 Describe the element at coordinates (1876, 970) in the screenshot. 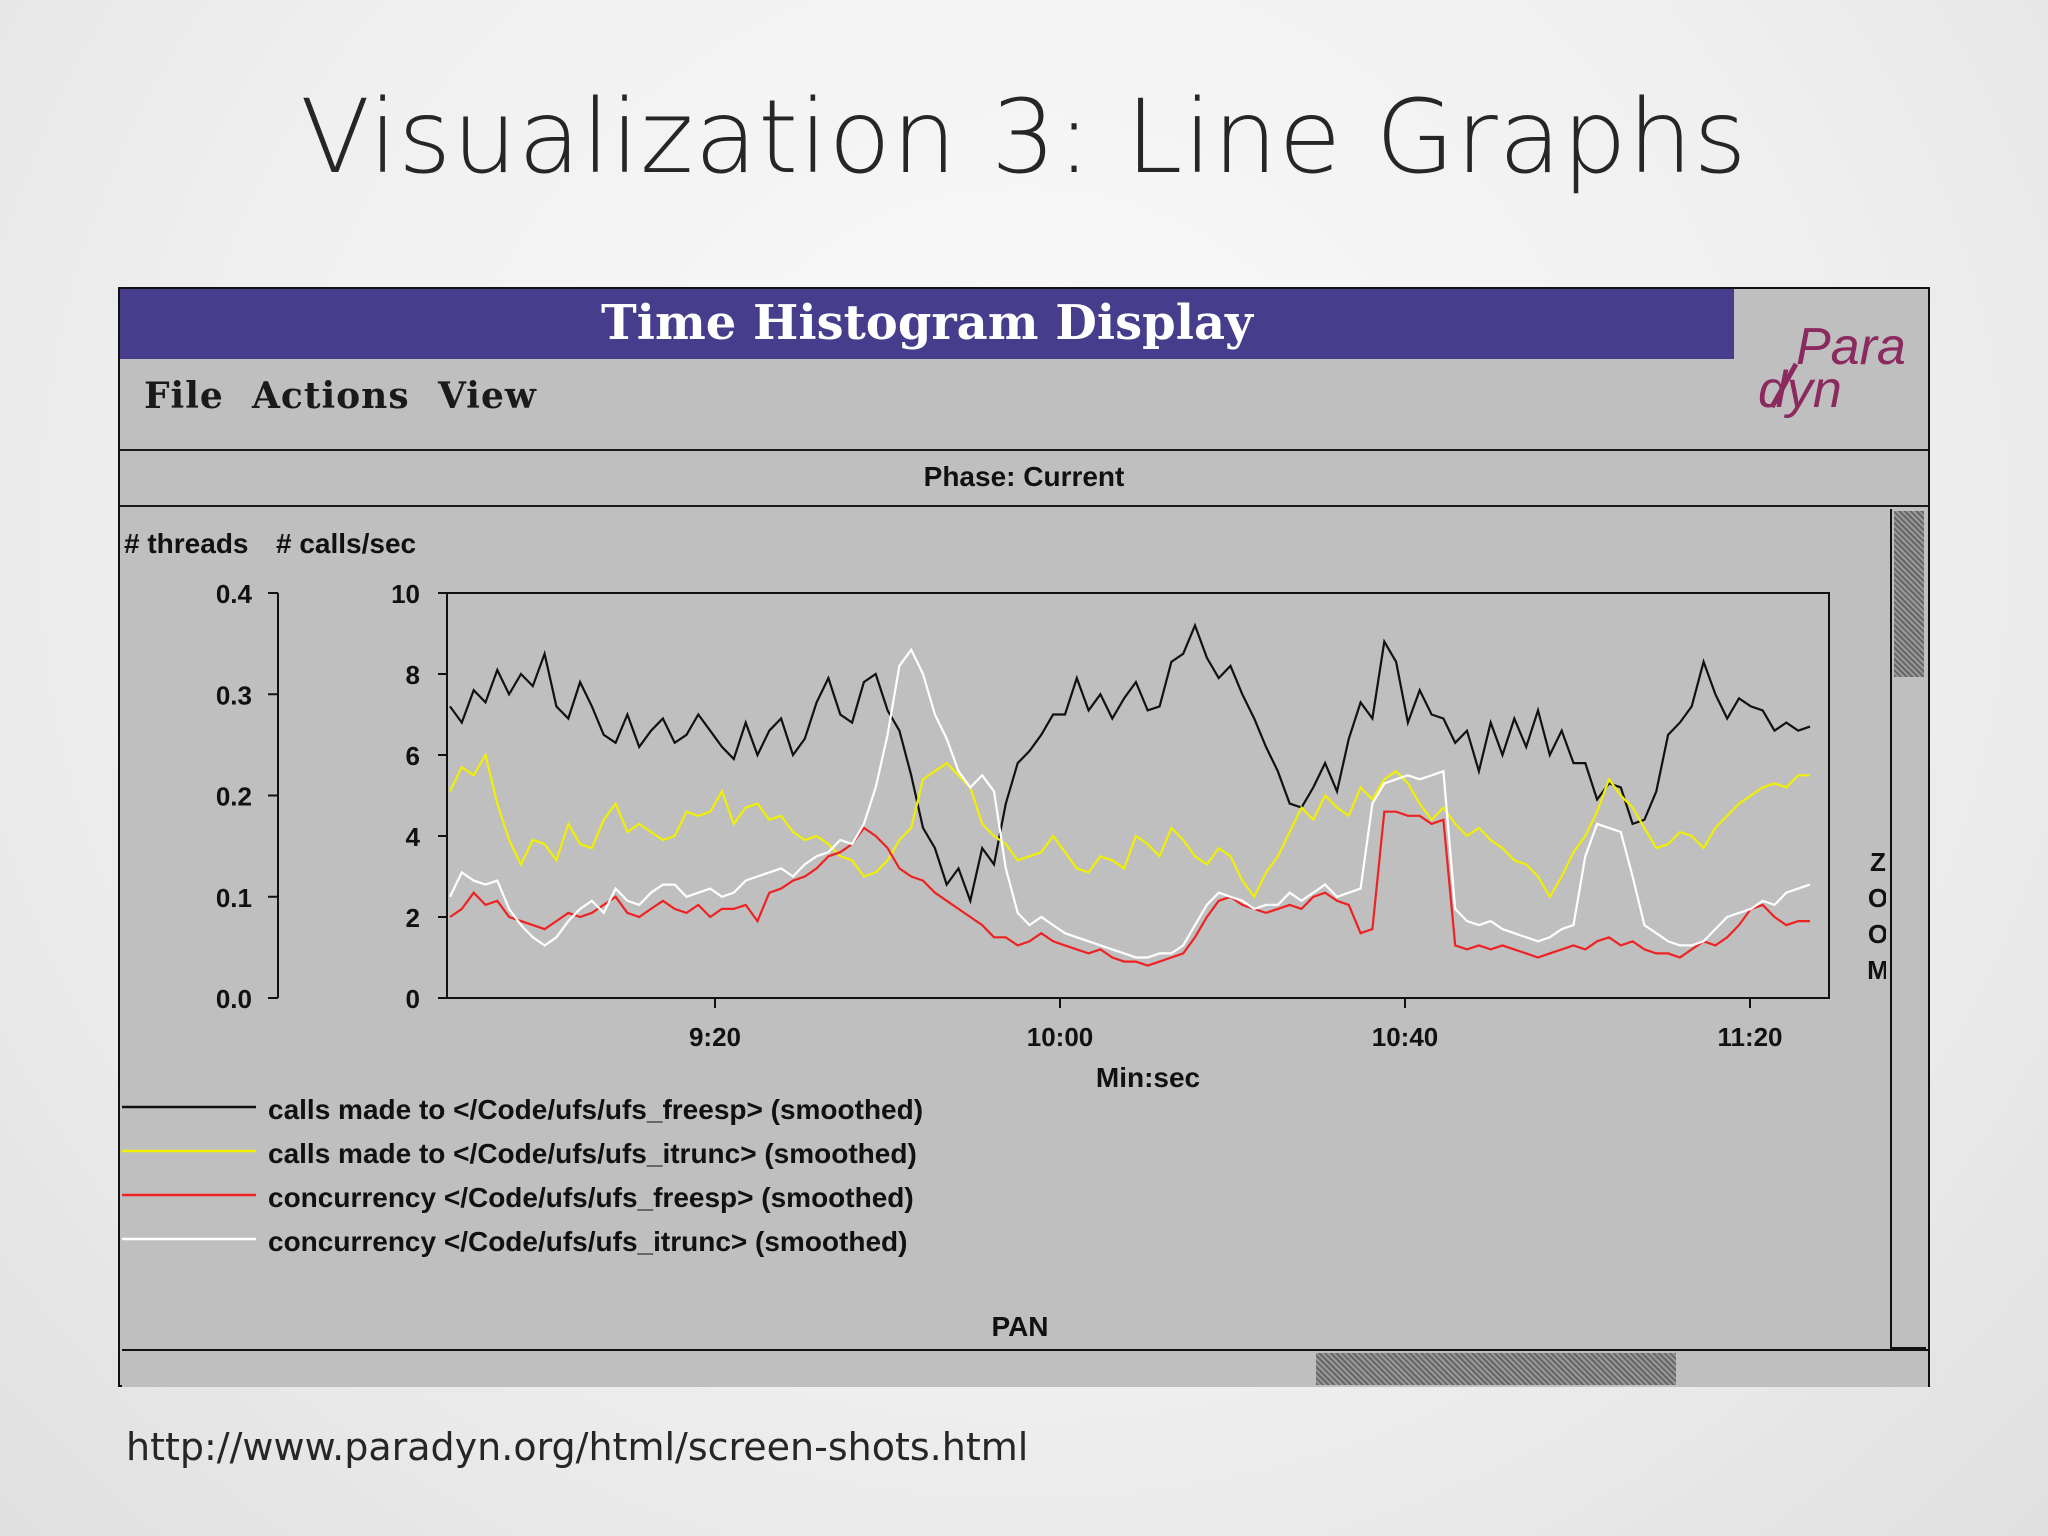

I see `zoom-letter: M` at that location.